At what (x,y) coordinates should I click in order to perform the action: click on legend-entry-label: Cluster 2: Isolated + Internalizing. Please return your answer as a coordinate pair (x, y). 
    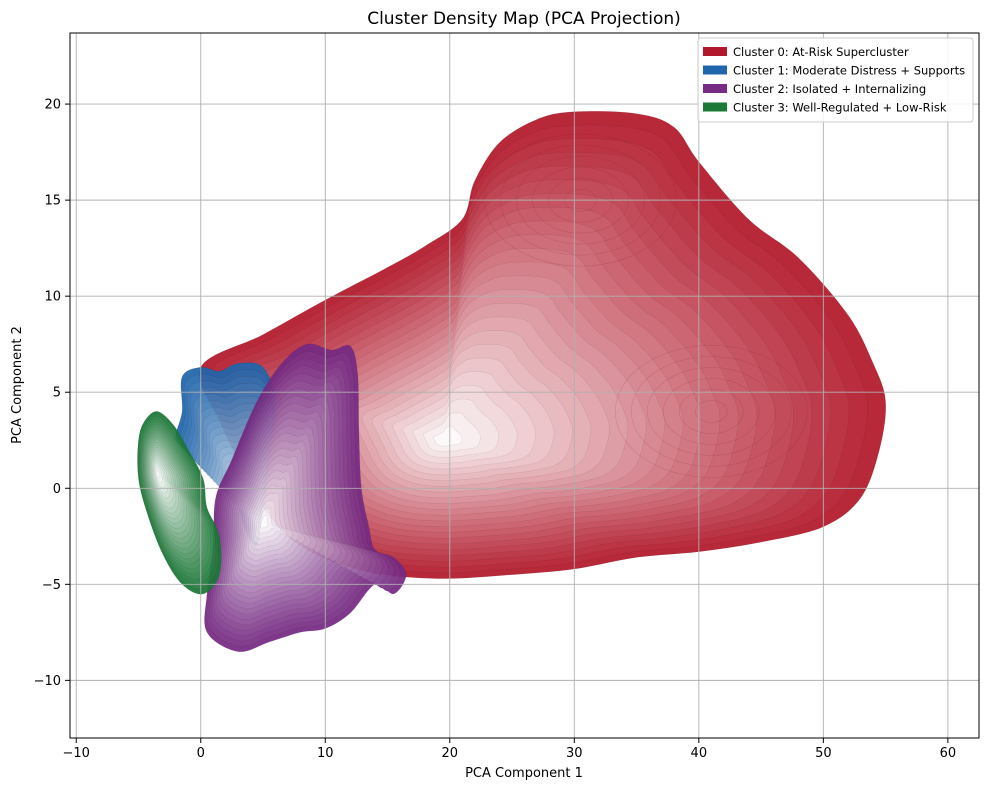
    Looking at the image, I should click on (829, 89).